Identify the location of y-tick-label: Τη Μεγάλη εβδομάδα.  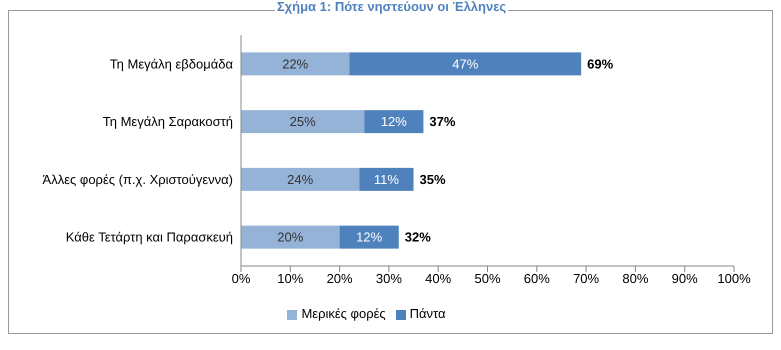
(172, 64).